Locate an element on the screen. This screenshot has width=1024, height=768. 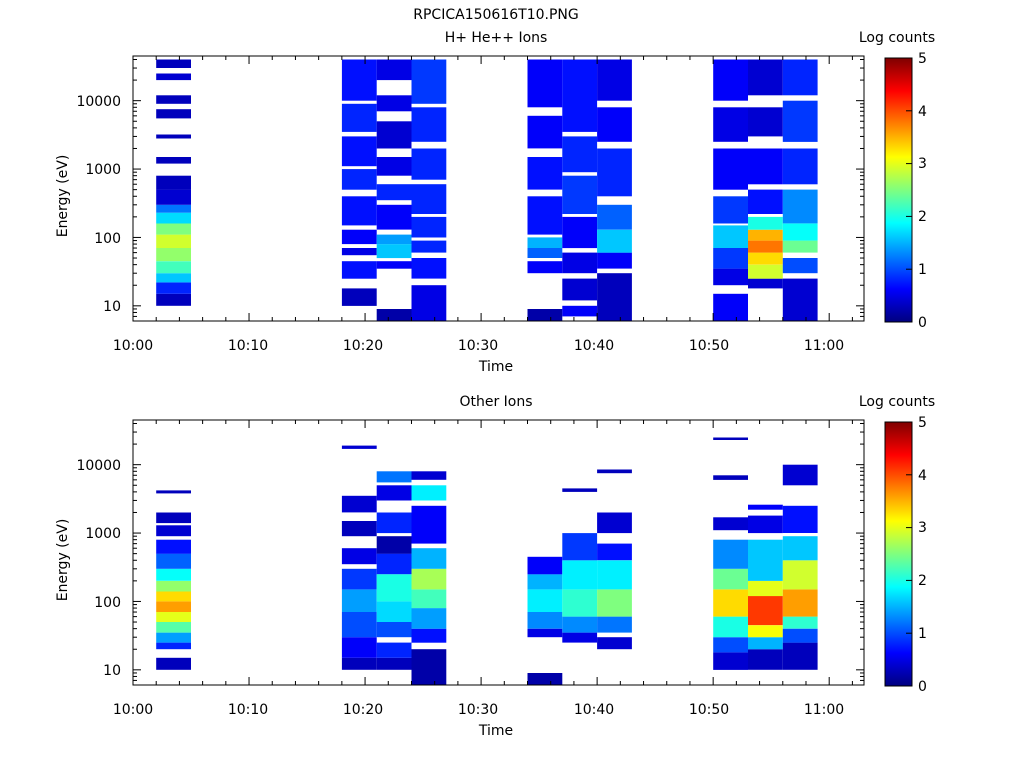
panel-title: Other Ions is located at coordinates (495, 402).